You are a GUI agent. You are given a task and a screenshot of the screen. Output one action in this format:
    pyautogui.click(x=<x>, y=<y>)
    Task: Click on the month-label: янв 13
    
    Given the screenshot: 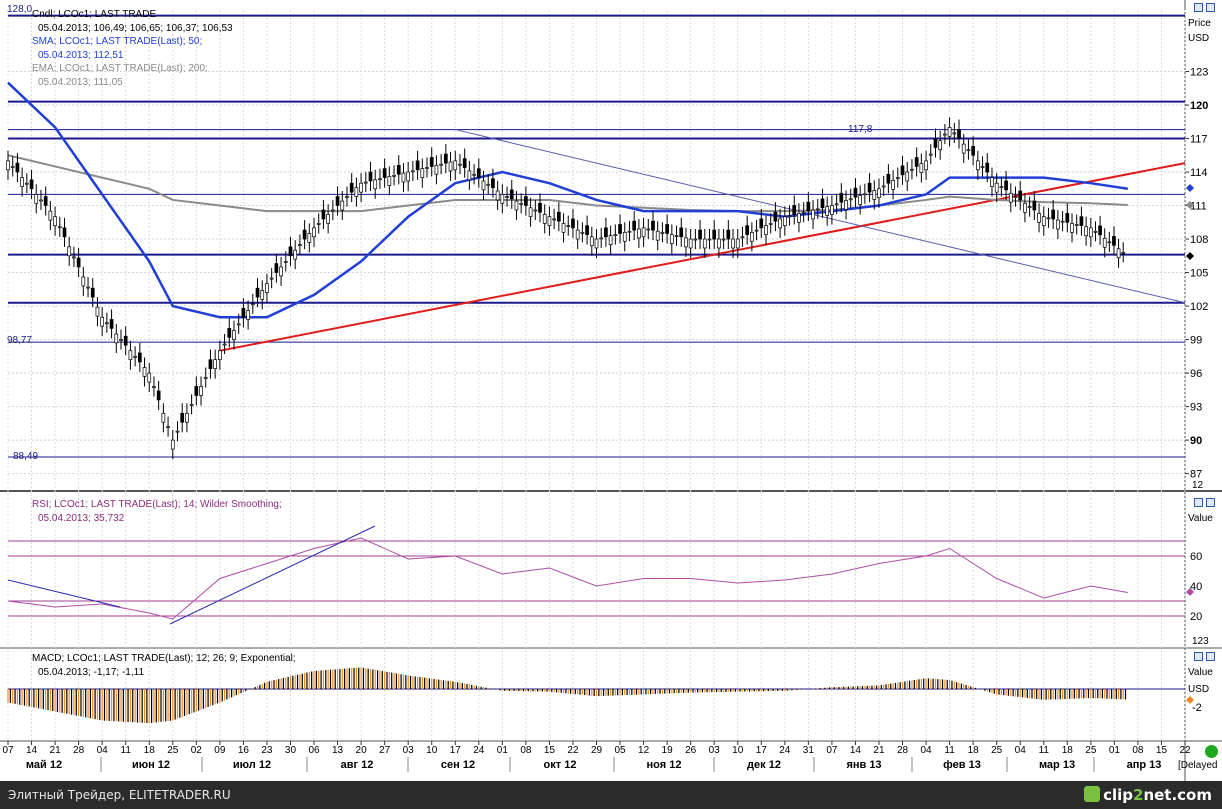 What is the action you would take?
    pyautogui.click(x=863, y=765)
    